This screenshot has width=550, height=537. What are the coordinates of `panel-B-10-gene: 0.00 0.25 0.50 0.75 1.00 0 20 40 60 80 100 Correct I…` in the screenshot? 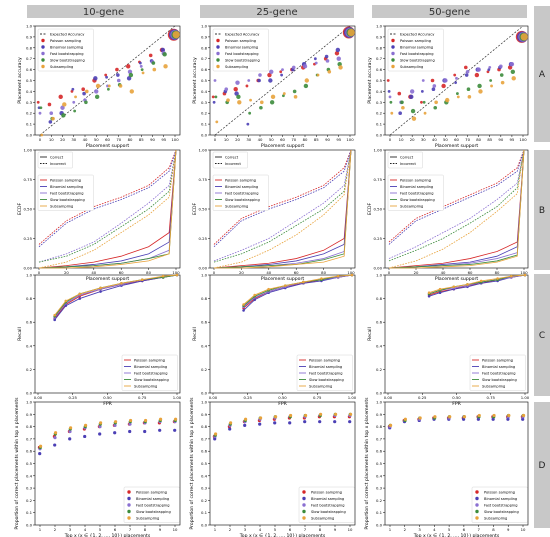 It's located at (99, 215).